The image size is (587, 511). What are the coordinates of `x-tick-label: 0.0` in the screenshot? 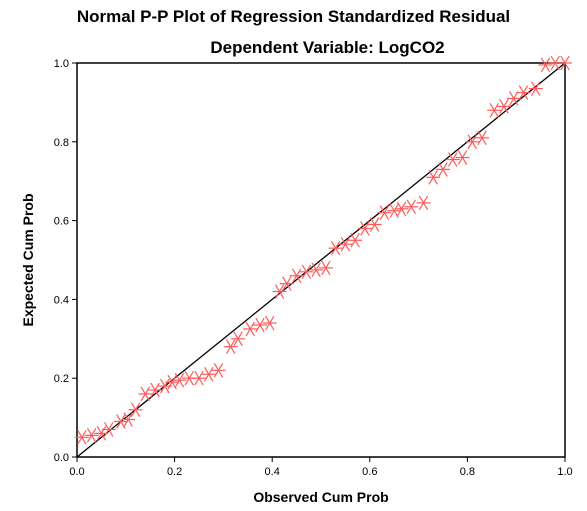 It's located at (76, 472).